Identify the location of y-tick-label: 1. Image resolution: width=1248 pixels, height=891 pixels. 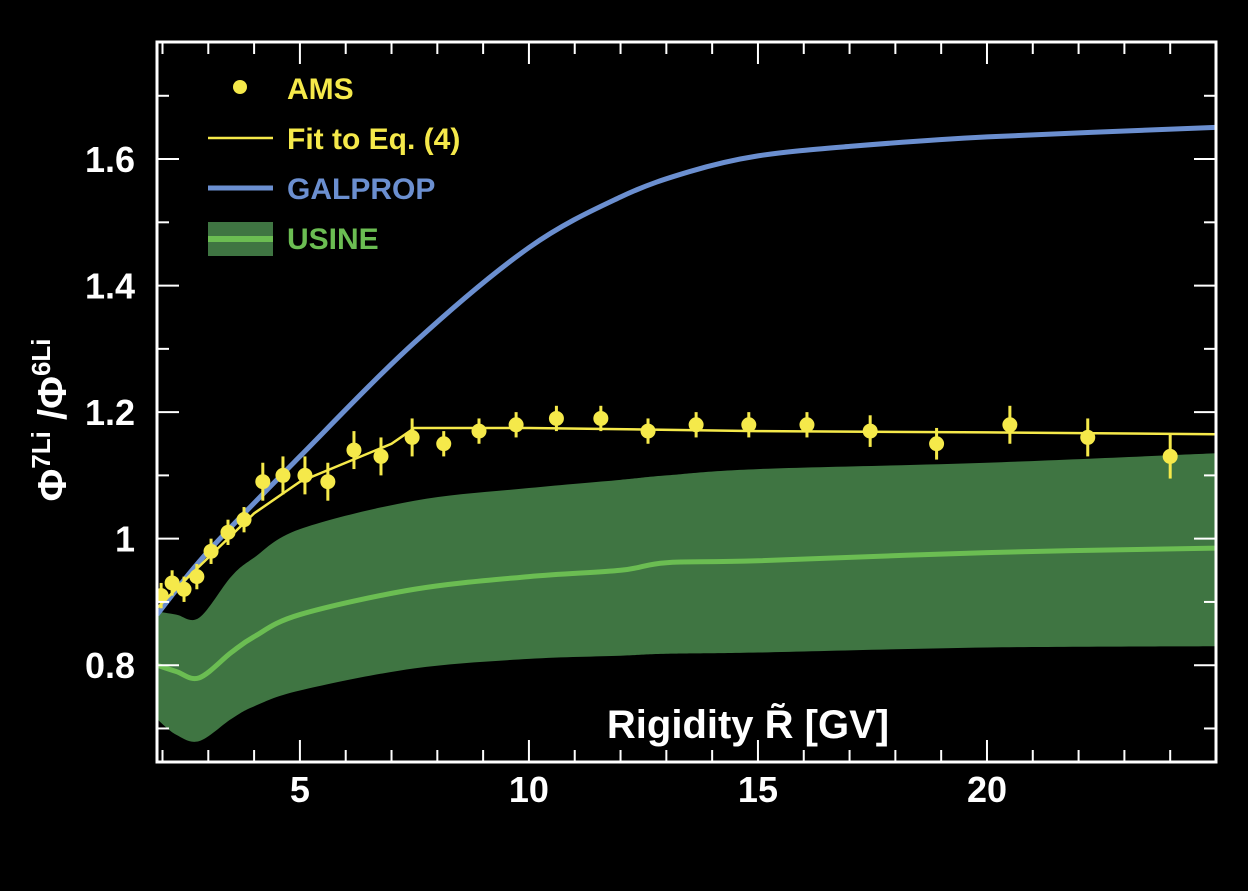
(125, 539).